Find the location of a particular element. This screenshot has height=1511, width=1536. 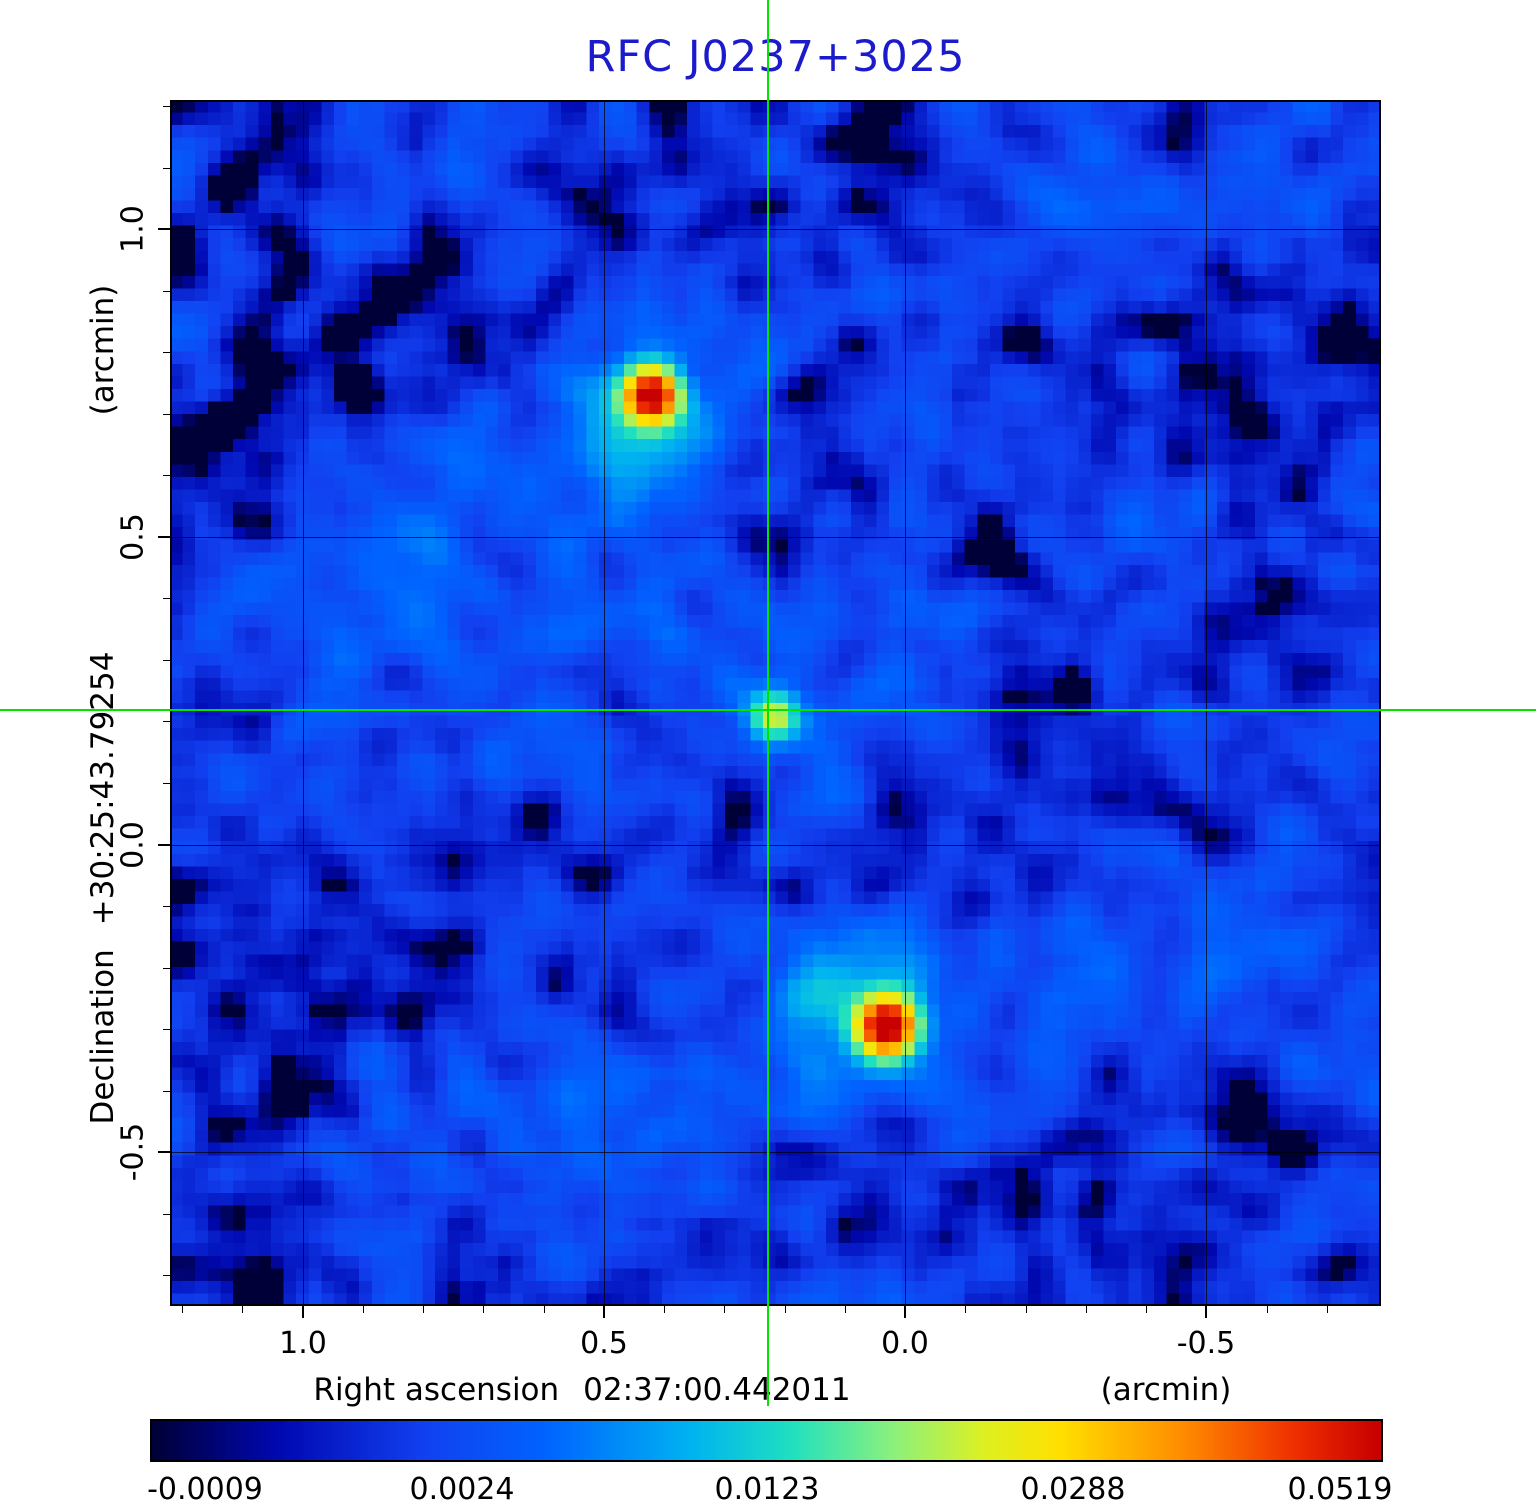

x-tick-label: 1.0 is located at coordinates (303, 1343).